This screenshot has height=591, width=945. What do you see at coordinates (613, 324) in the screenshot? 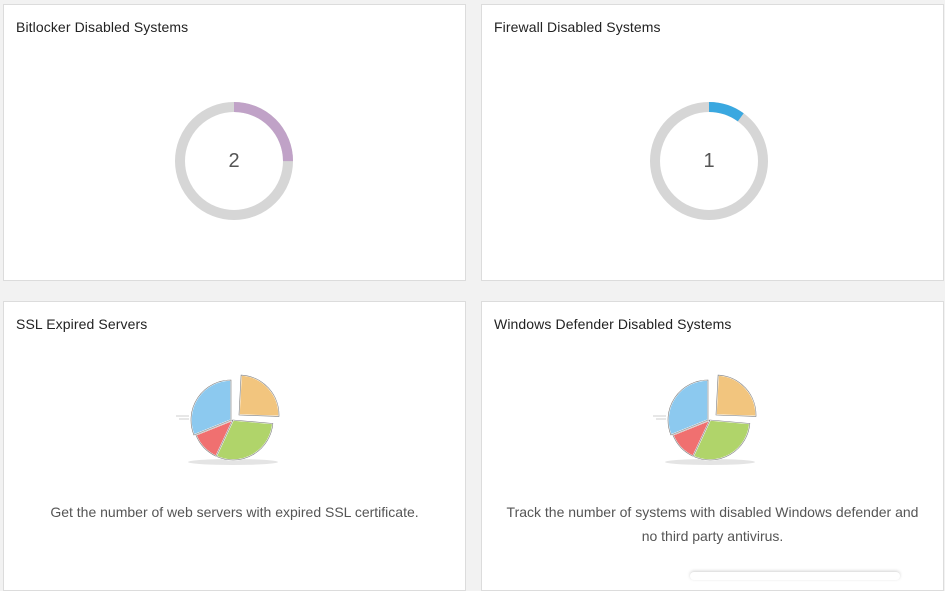
I see `card-title: Windows Defender Disabled Systems` at bounding box center [613, 324].